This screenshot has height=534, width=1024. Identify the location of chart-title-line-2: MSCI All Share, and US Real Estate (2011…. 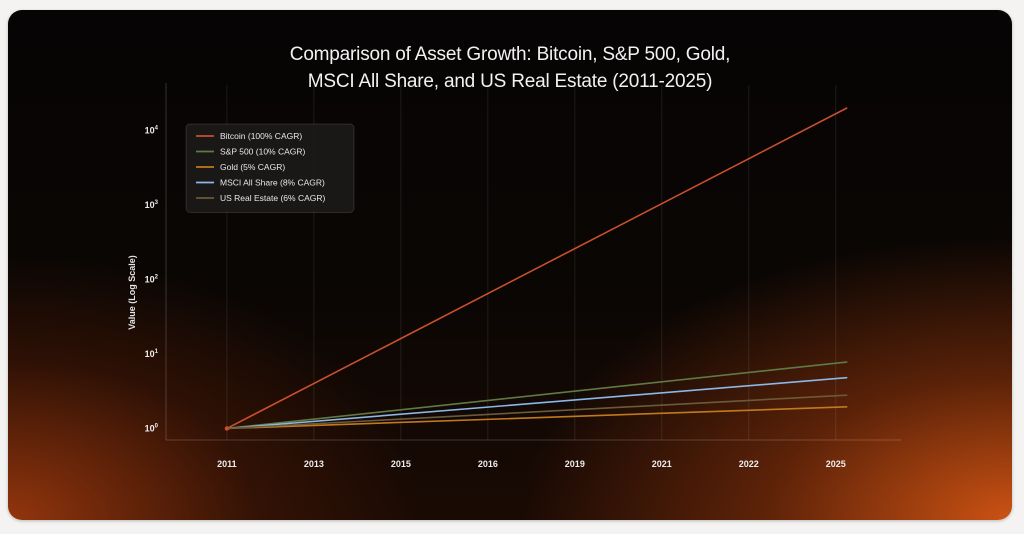
(510, 81).